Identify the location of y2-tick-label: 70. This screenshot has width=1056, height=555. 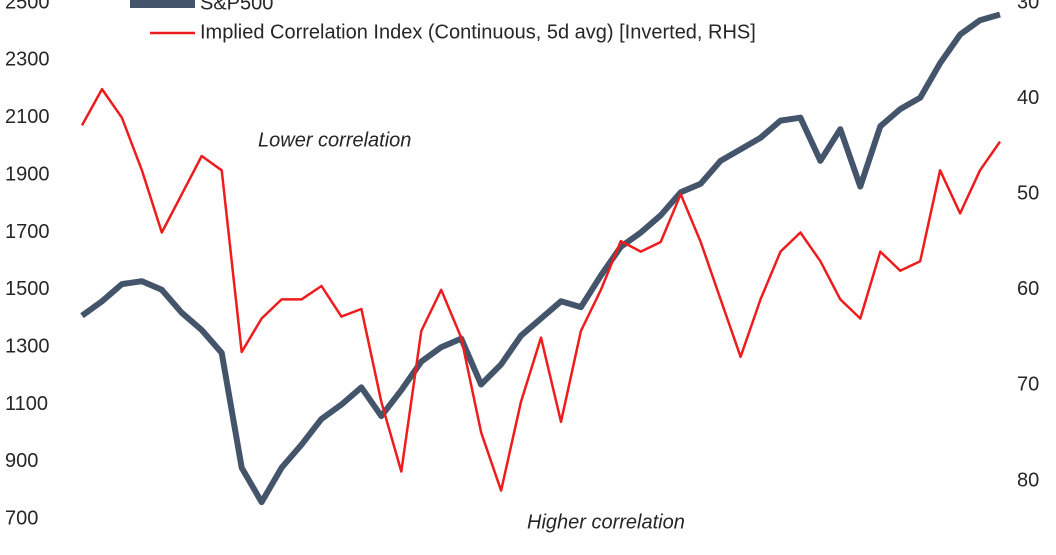
(1028, 385).